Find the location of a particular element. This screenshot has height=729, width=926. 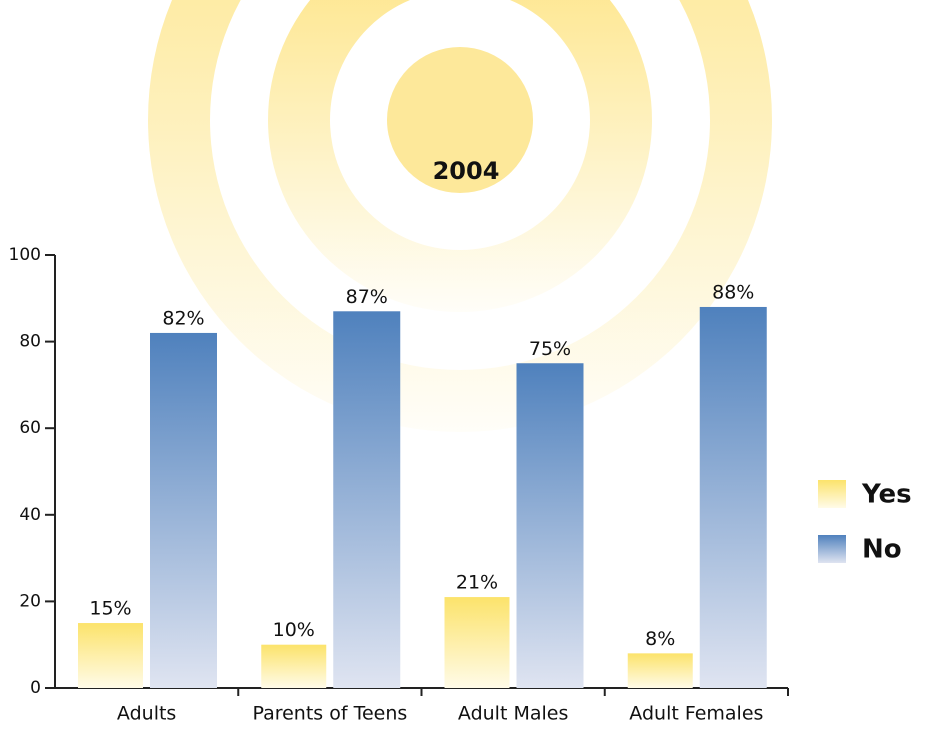

chart-title: 2004 is located at coordinates (466, 171).